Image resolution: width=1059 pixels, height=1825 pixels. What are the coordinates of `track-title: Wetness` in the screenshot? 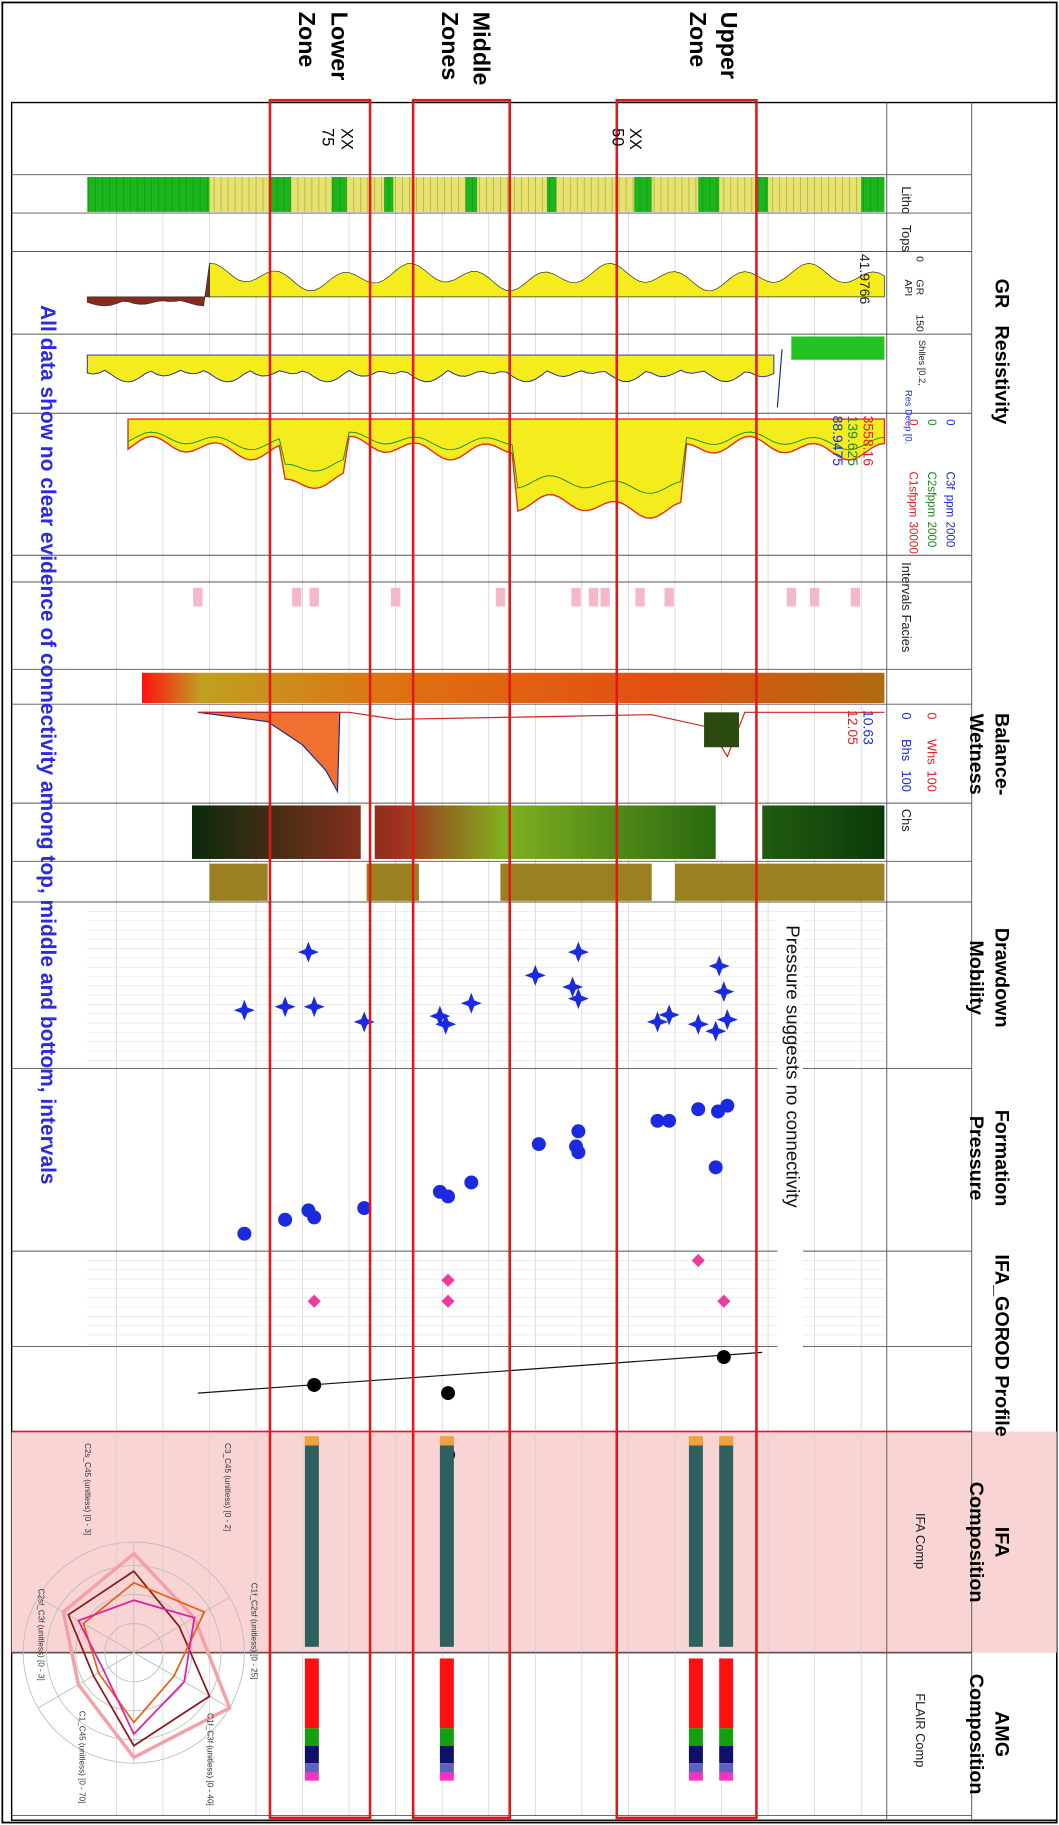 It's located at (976, 754).